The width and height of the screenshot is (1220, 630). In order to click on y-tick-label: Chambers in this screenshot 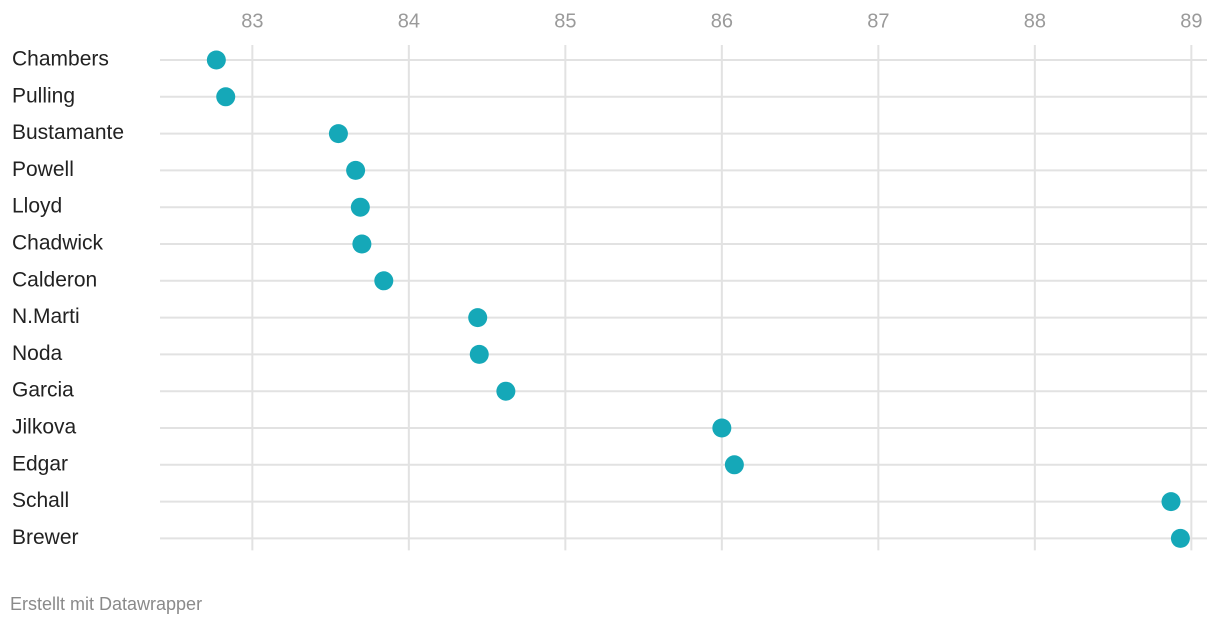, I will do `click(60, 59)`.